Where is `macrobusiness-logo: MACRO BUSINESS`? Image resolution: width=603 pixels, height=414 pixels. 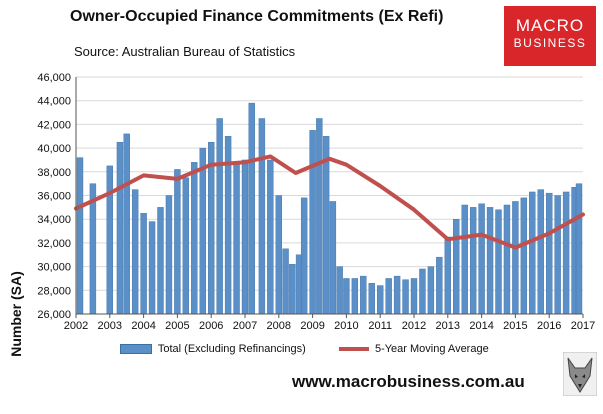 macrobusiness-logo: MACRO BUSINESS is located at coordinates (550, 36).